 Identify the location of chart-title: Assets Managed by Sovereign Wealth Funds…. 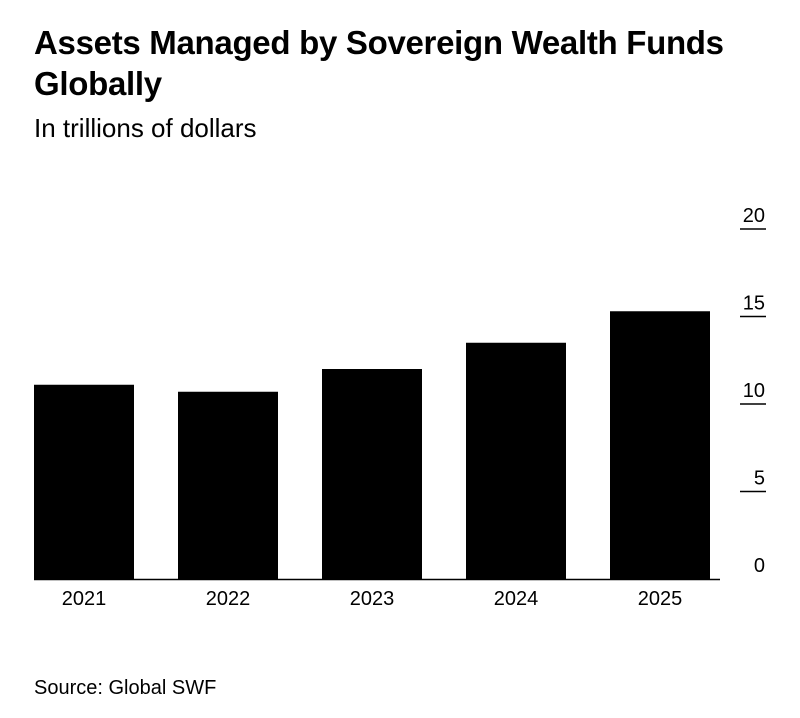
(379, 63).